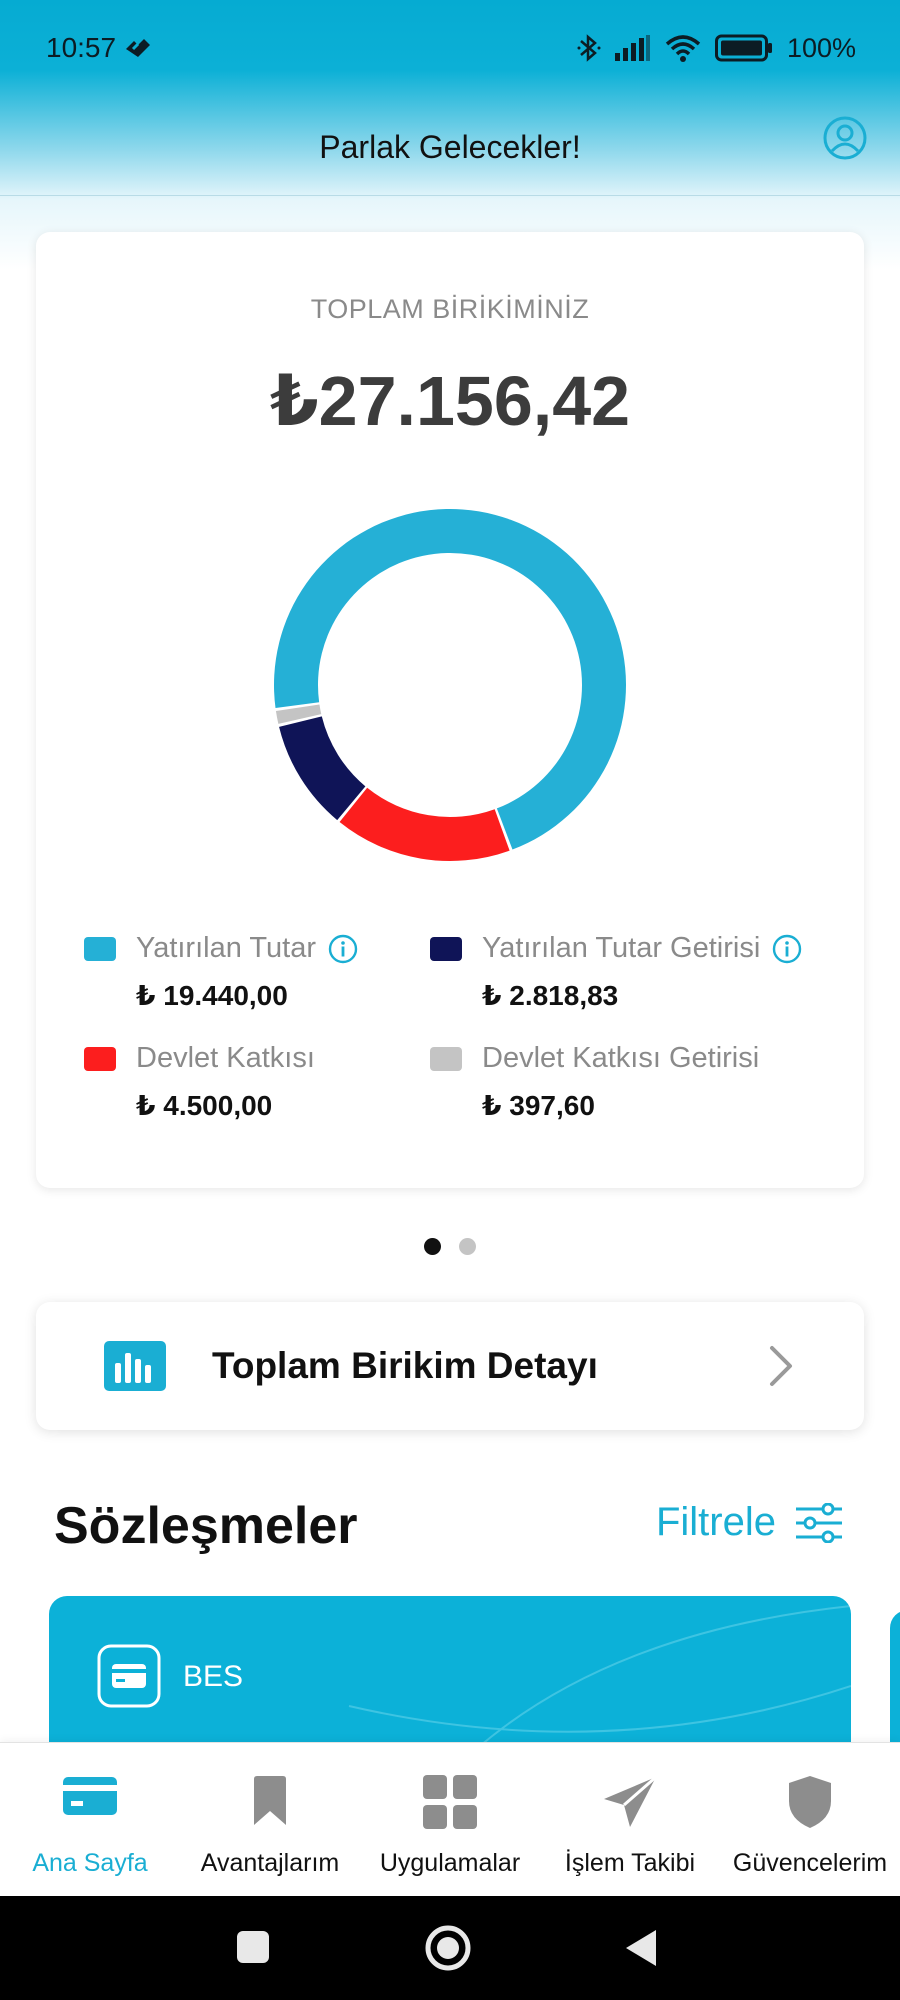 The image size is (900, 2000). Describe the element at coordinates (620, 972) in the screenshot. I see `legend-item-yatirilan-tutar-getirisi: Yatırılan Tutar Getirisi ₺ 2.818,83` at that location.